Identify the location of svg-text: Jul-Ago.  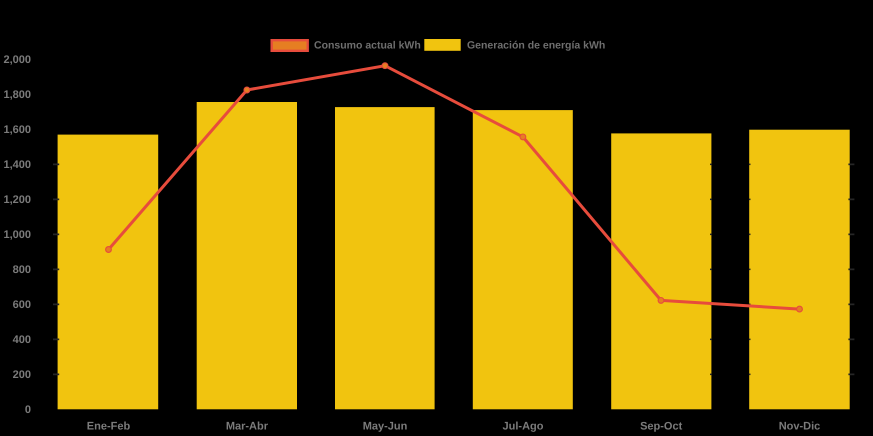
(523, 427).